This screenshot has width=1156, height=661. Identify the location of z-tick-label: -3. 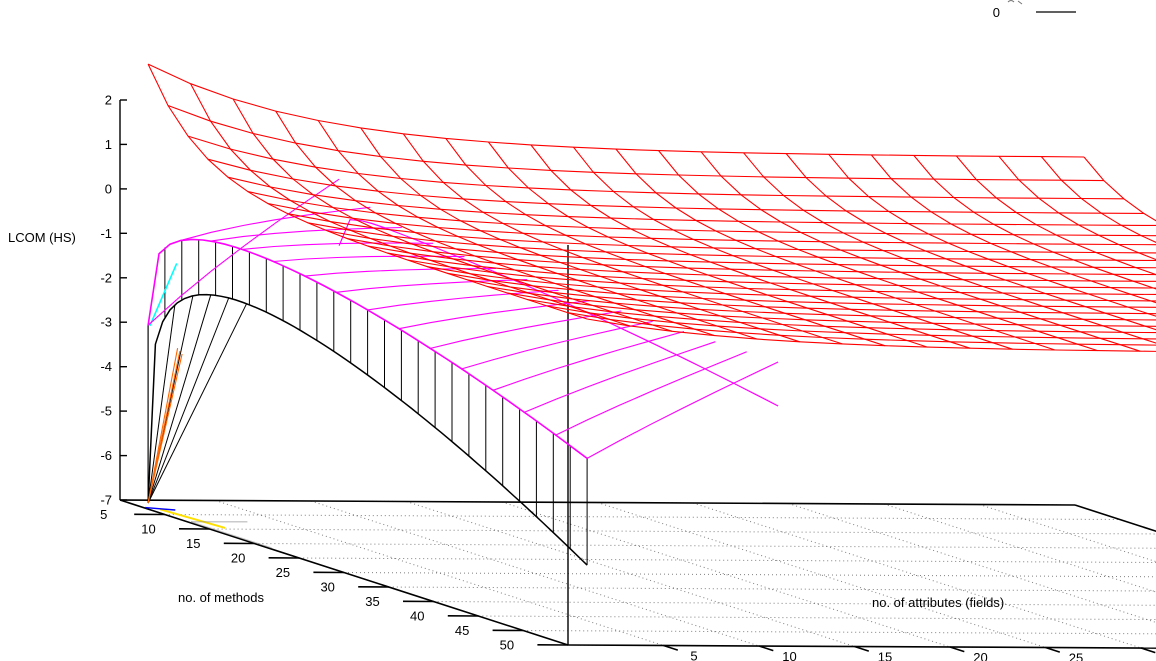
(106, 322).